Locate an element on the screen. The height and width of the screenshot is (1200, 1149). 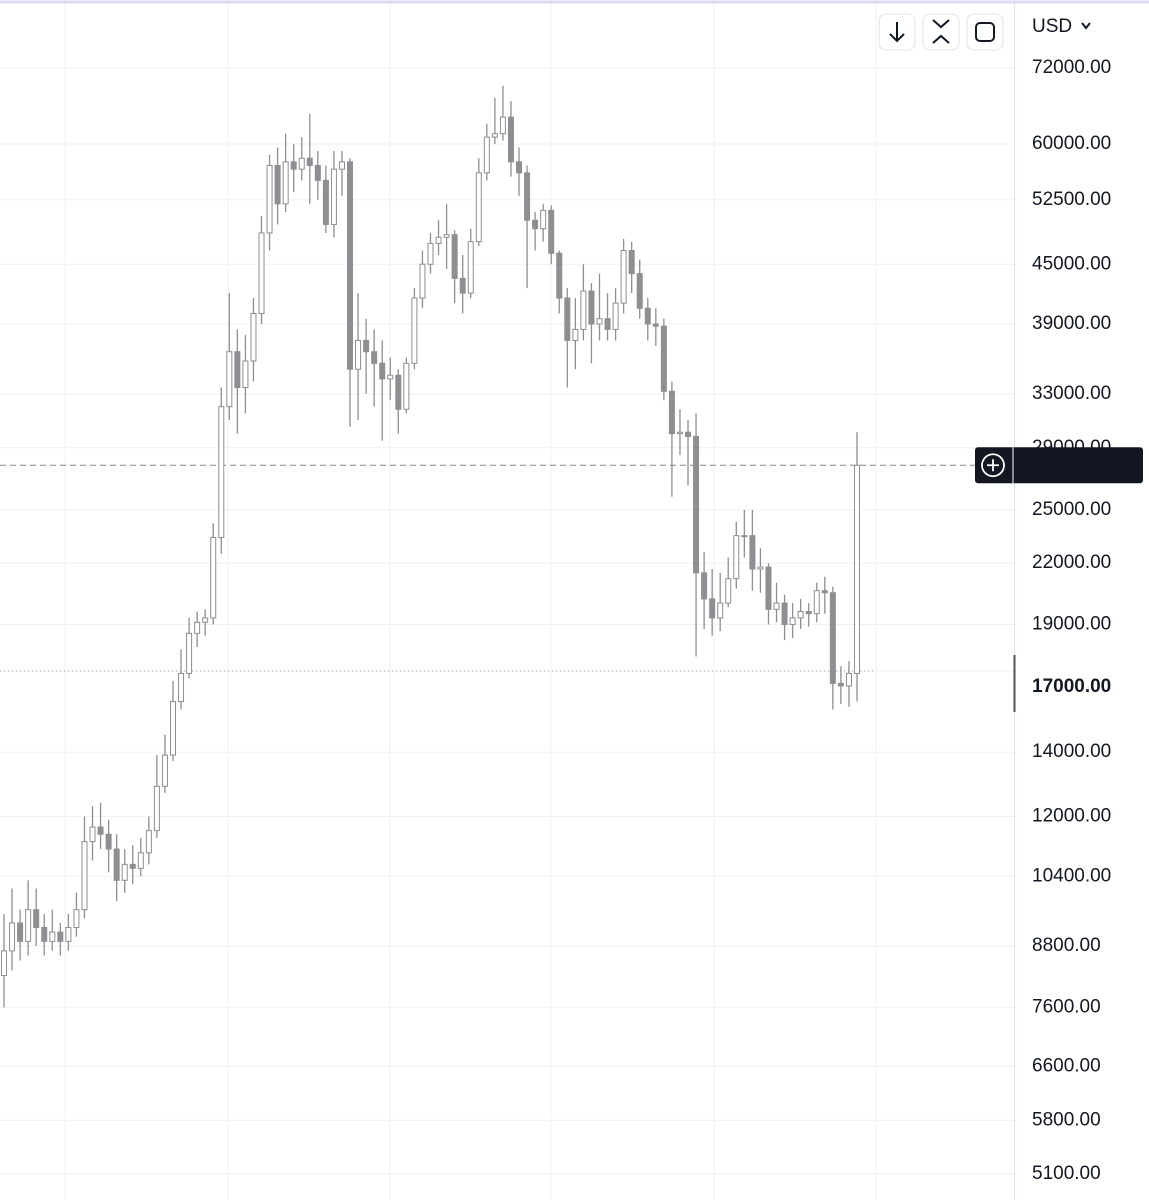
collapse-icon is located at coordinates (941, 31).